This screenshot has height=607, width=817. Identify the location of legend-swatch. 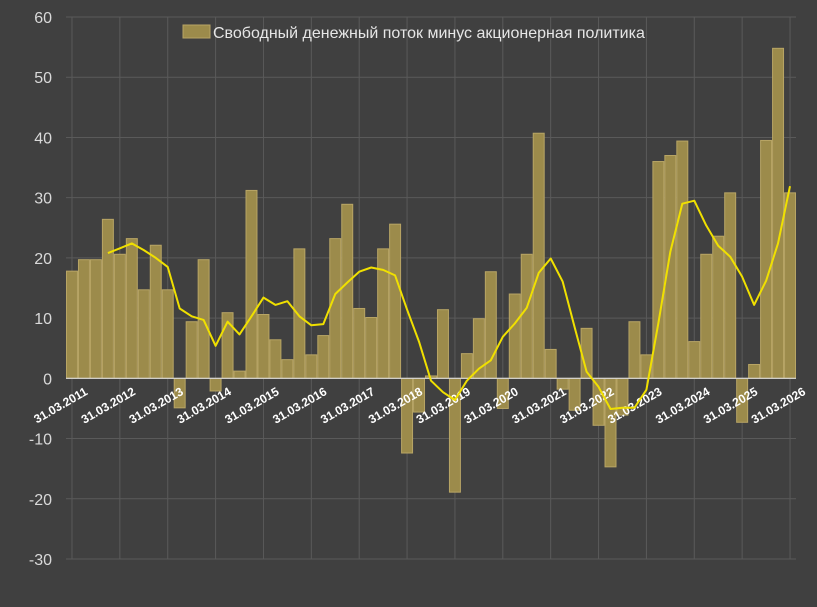
(196, 31).